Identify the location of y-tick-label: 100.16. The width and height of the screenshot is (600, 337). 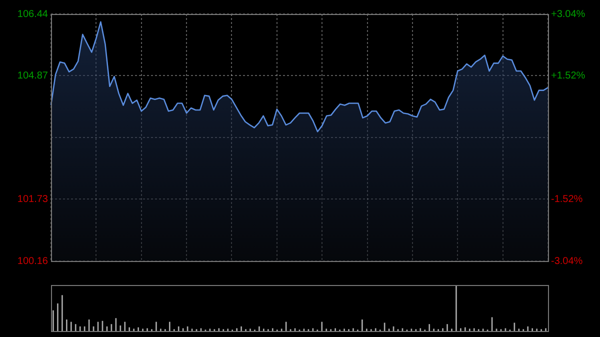
(32, 261).